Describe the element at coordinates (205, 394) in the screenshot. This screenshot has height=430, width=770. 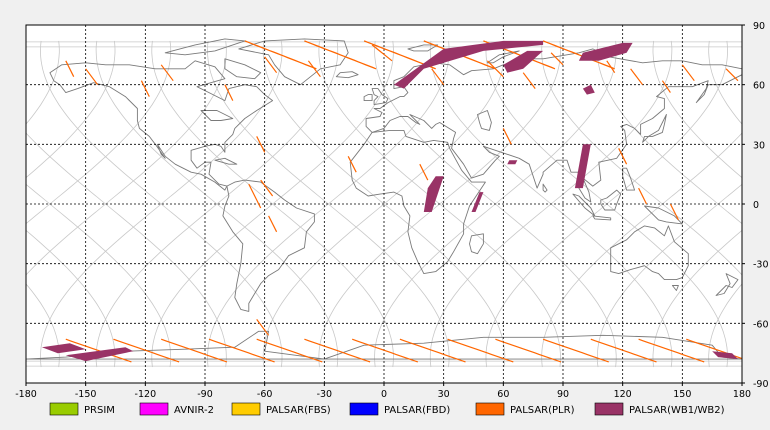
I see `x-tick-label: -90` at that location.